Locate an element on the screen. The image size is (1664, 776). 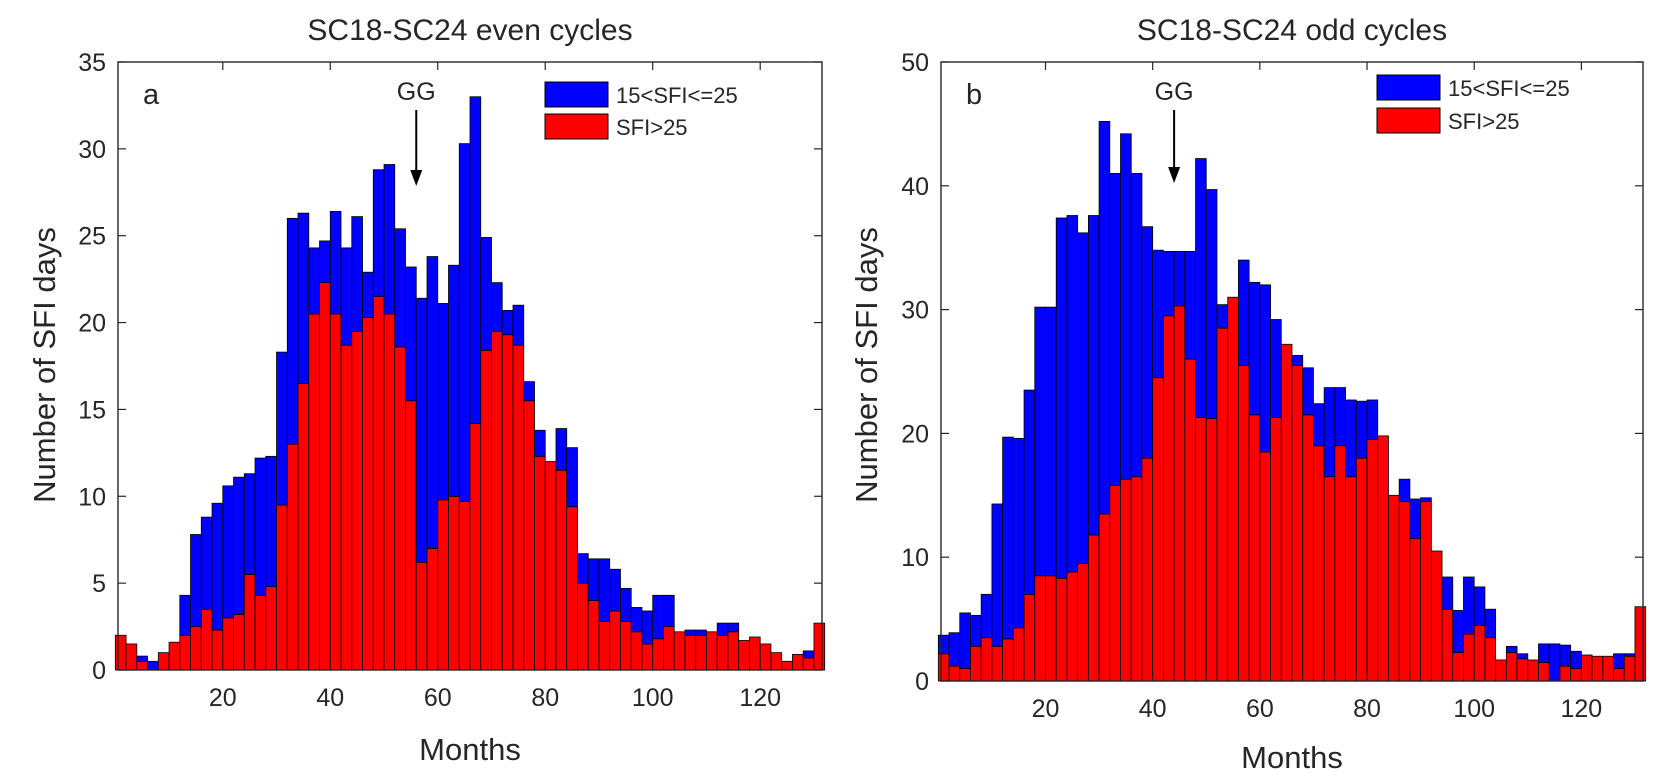
panel-b-y-tick-label: 30 is located at coordinates (915, 311).